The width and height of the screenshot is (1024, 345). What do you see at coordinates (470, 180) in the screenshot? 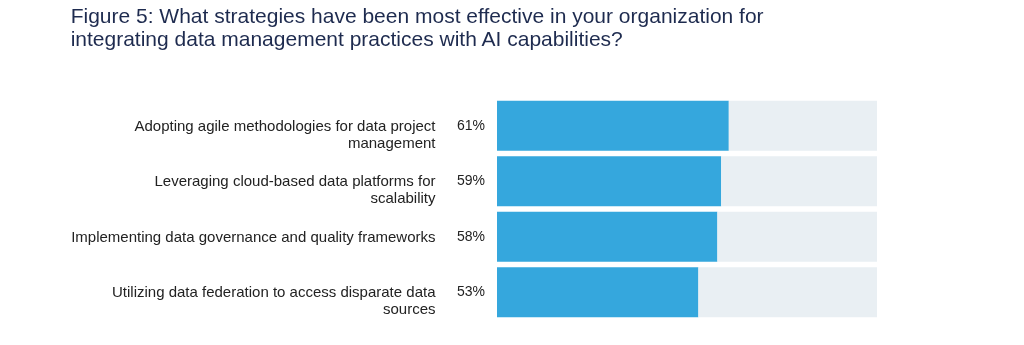
I see `data-label: 59%` at bounding box center [470, 180].